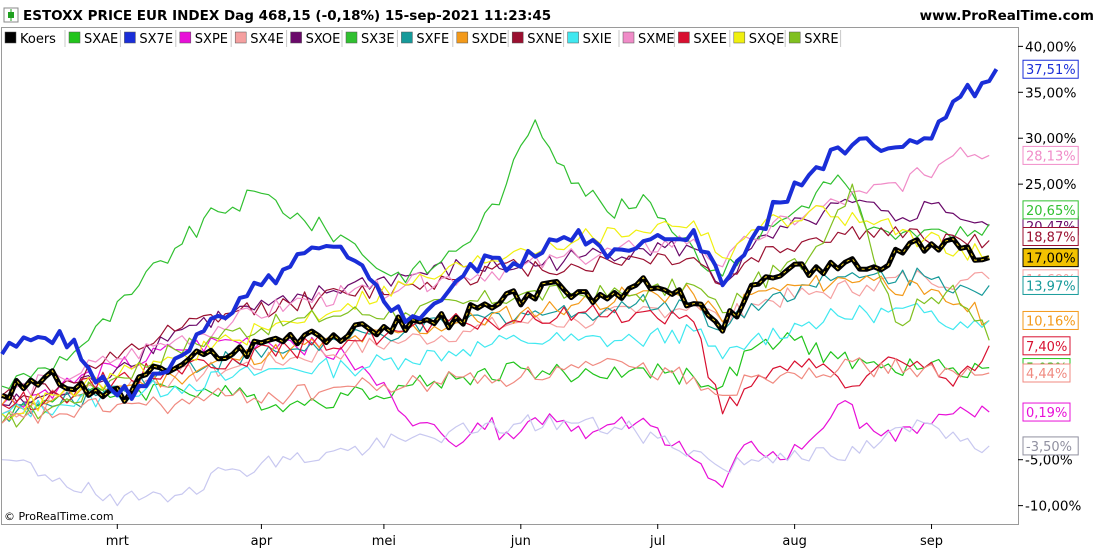 This screenshot has width=1099, height=550. I want to click on legend-item-sx4e: SX4E, so click(261, 38).